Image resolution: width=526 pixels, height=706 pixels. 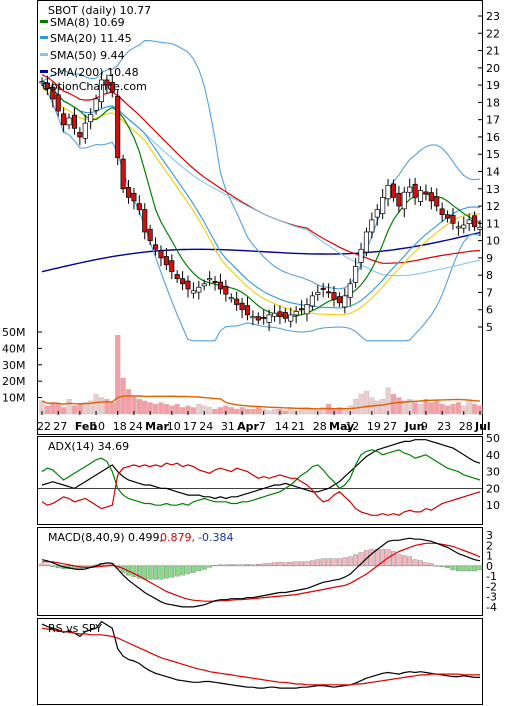 What do you see at coordinates (493, 488) in the screenshot?
I see `adx-y-tick-label: 20` at bounding box center [493, 488].